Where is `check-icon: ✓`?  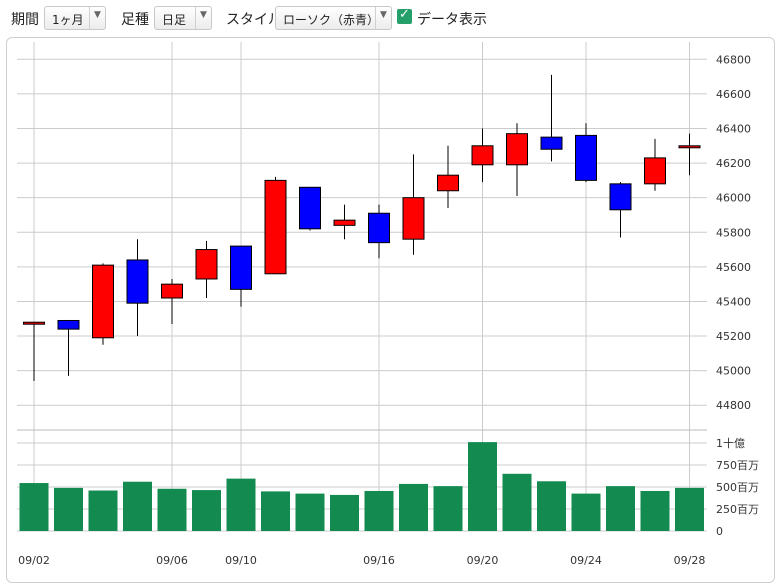
check-icon: ✓ is located at coordinates (404, 14).